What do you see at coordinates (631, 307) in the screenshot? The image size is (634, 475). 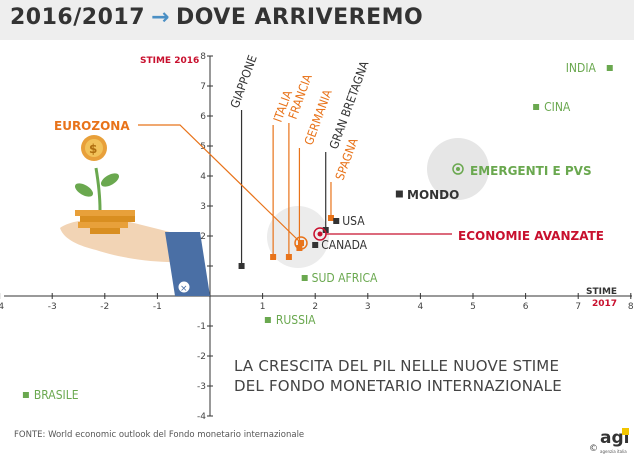 I see `x-tick-label: 8` at bounding box center [631, 307].